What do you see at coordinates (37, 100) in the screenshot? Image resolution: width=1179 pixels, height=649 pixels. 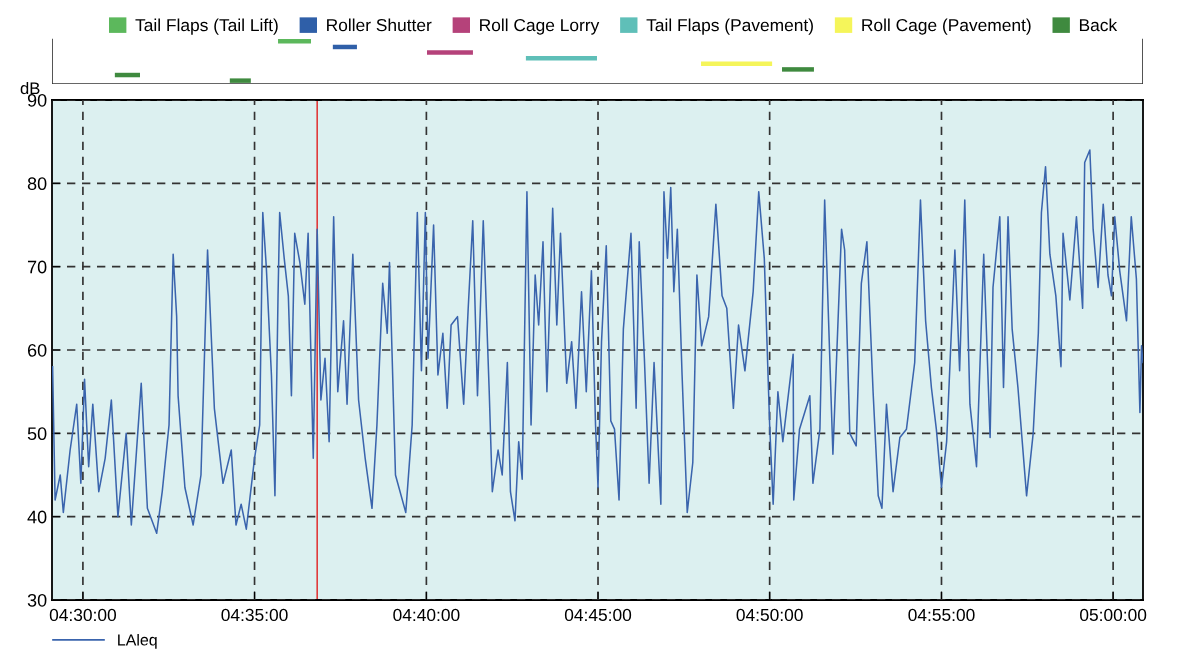 I see `y-tick-label: 90` at bounding box center [37, 100].